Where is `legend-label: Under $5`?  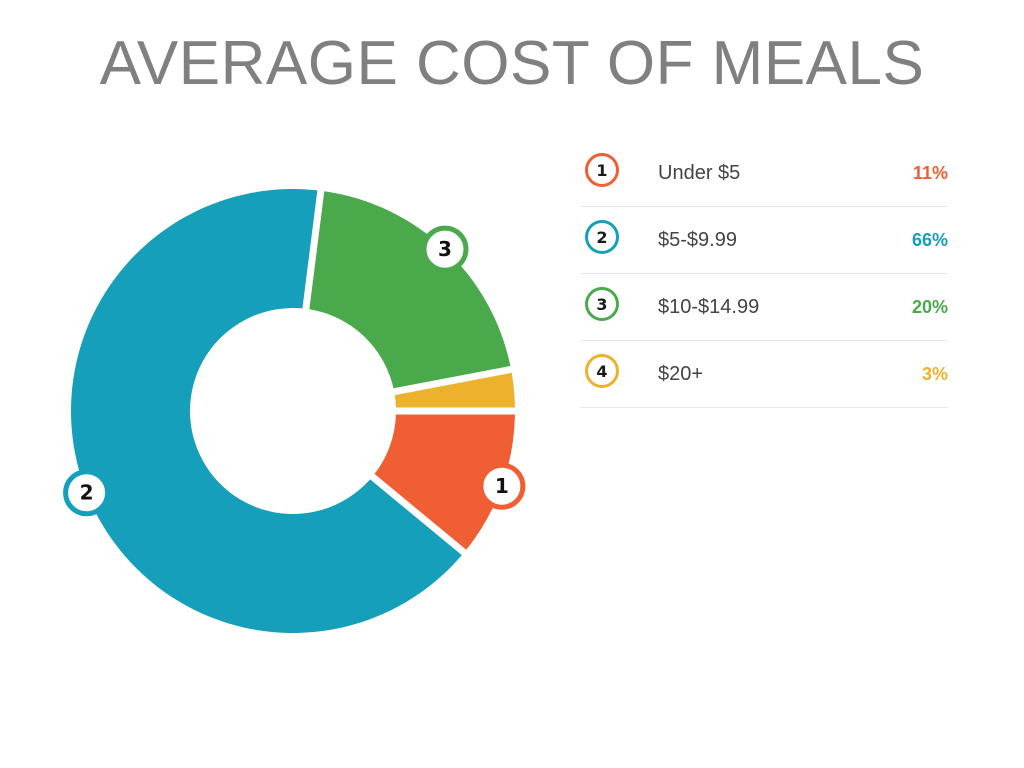
legend-label: Under $5 is located at coordinates (699, 173).